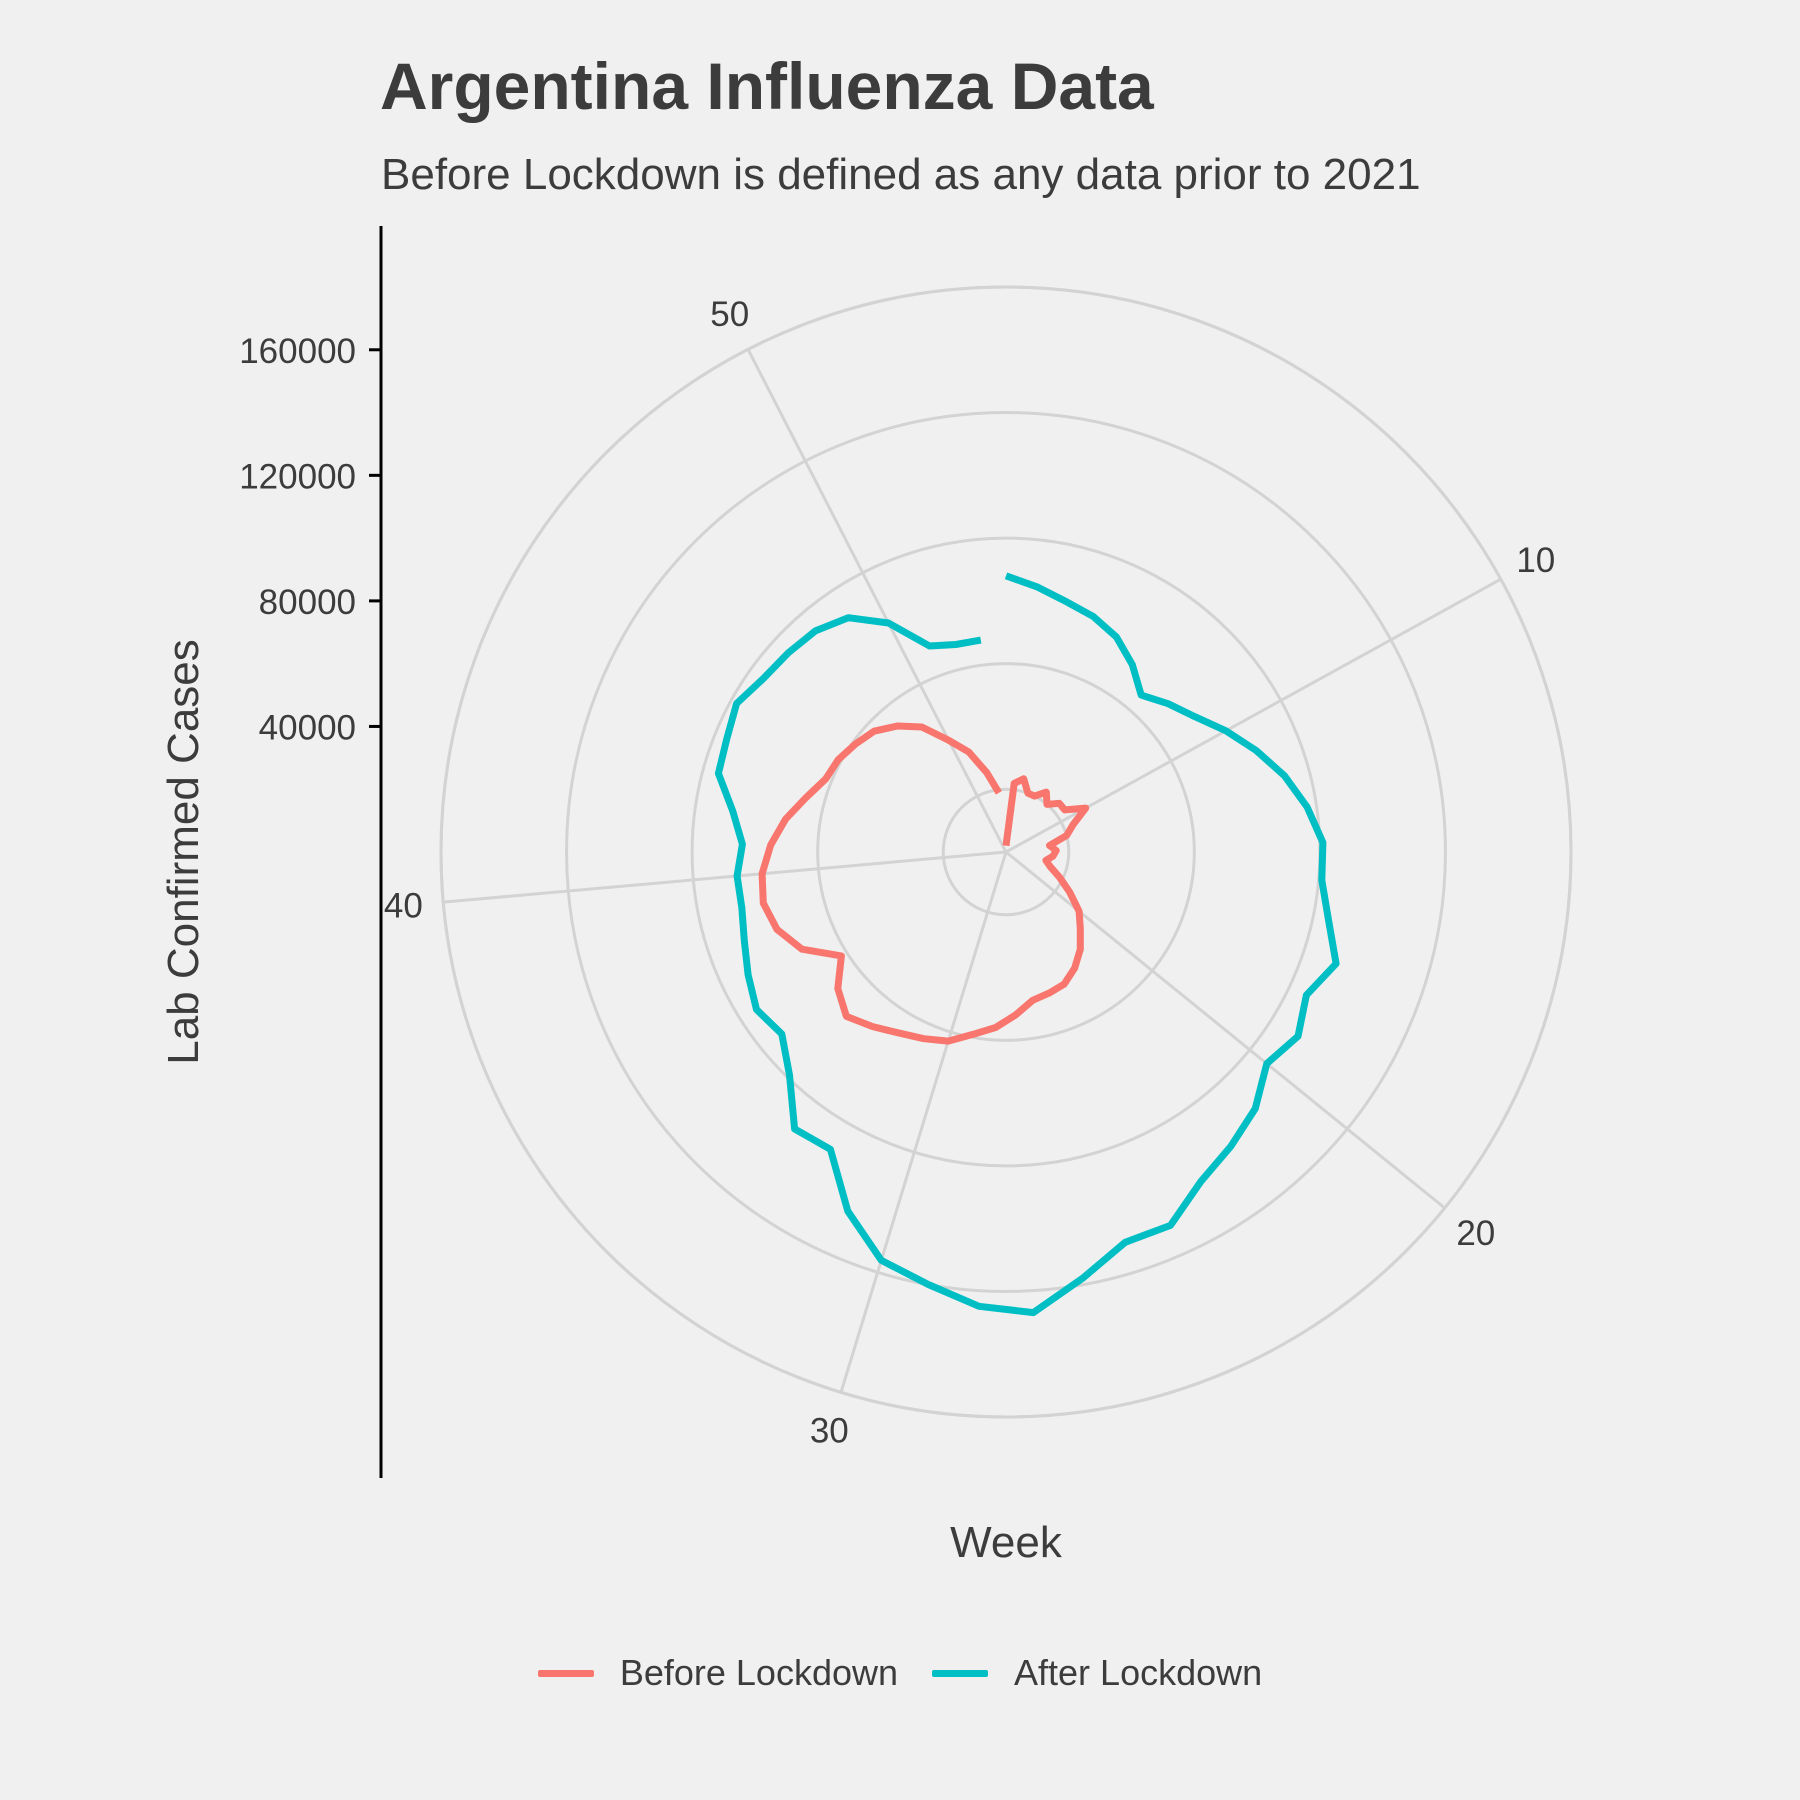  Describe the element at coordinates (297, 476) in the screenshot. I see `y-tick-label: 120000` at that location.